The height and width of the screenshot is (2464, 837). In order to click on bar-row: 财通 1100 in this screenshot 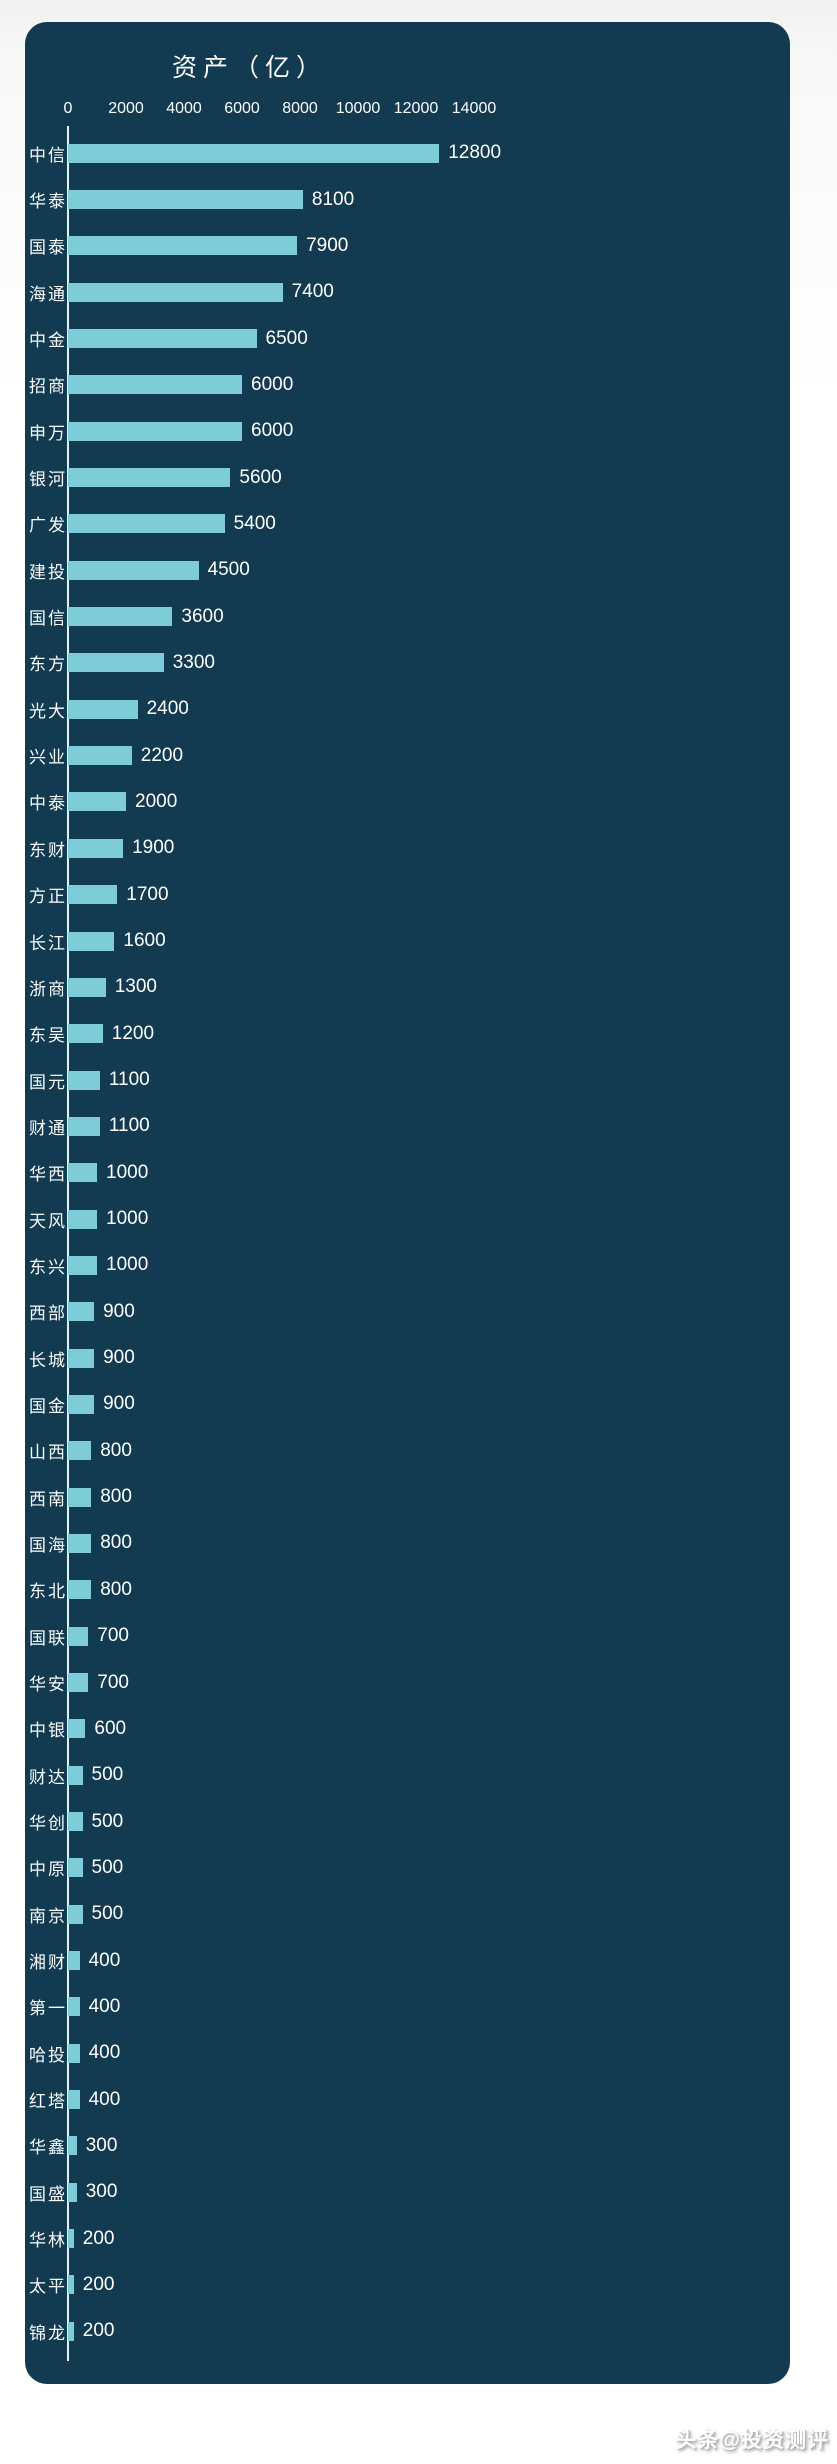, I will do `click(407, 1126)`.